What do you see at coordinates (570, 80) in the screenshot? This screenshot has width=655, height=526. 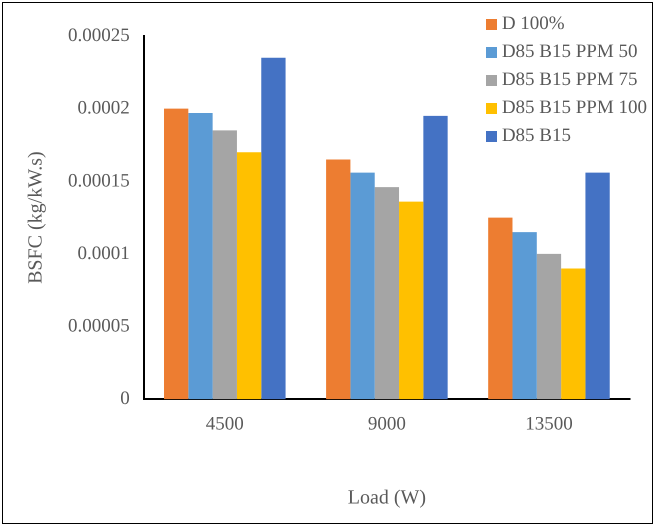 I see `legend-label: D85 B15 PPM 75` at bounding box center [570, 80].